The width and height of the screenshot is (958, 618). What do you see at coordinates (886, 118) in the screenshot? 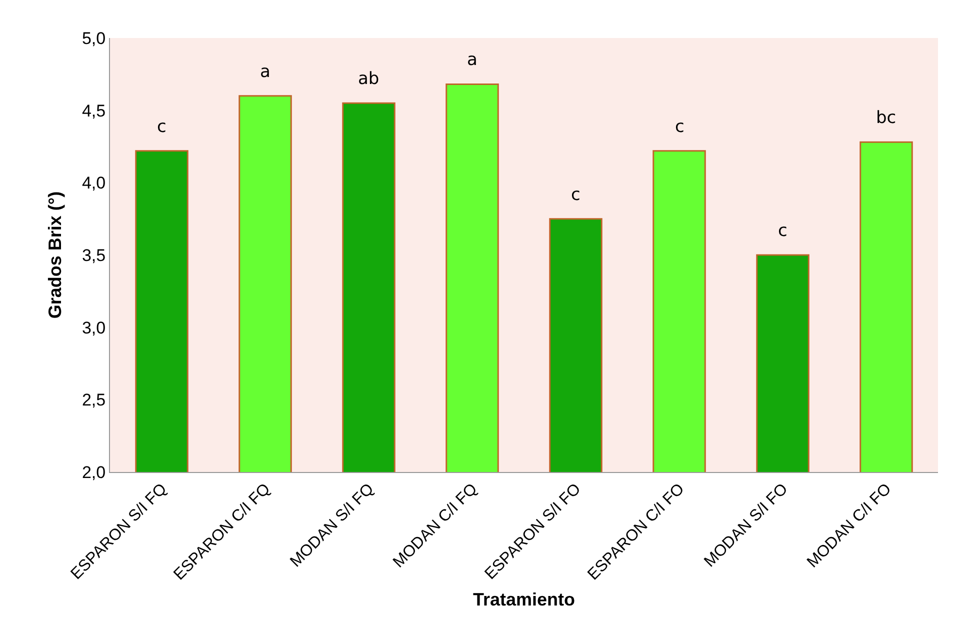
I see `annotation: bc` at bounding box center [886, 118].